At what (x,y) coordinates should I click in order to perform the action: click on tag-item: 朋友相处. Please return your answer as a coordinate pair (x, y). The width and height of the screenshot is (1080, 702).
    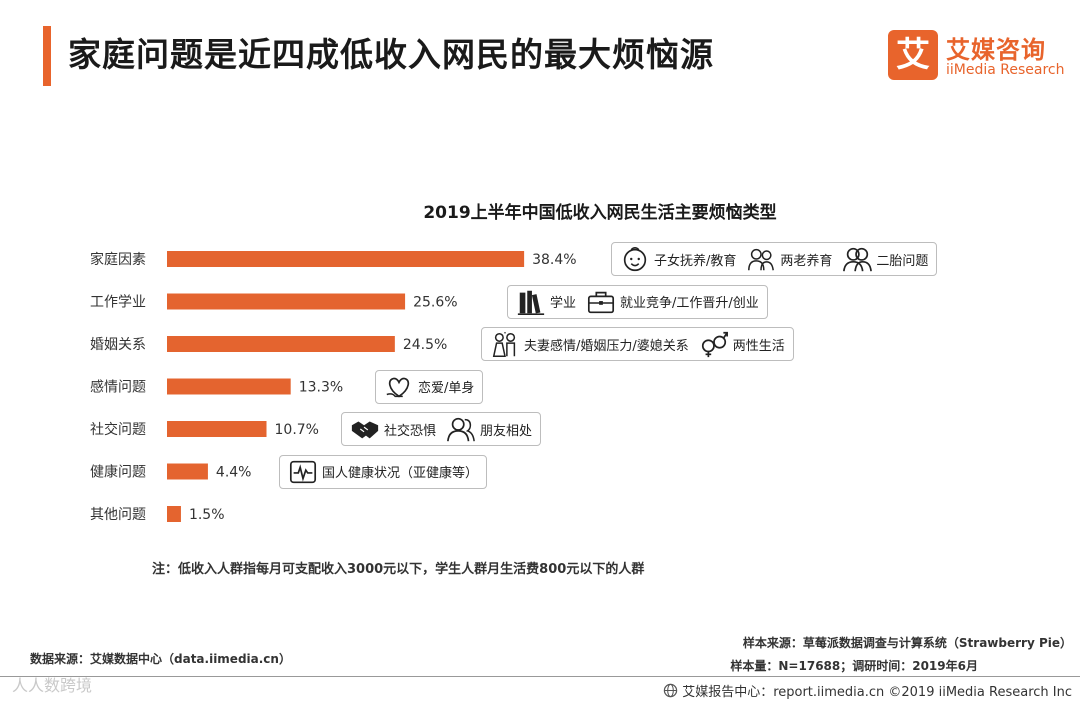
    Looking at the image, I should click on (489, 429).